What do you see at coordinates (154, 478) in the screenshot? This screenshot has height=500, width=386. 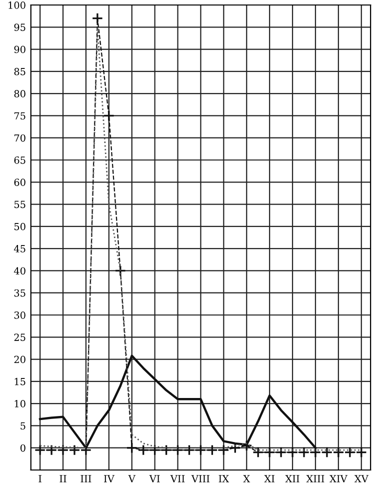 I see `x-tick-label: VI` at bounding box center [154, 478].